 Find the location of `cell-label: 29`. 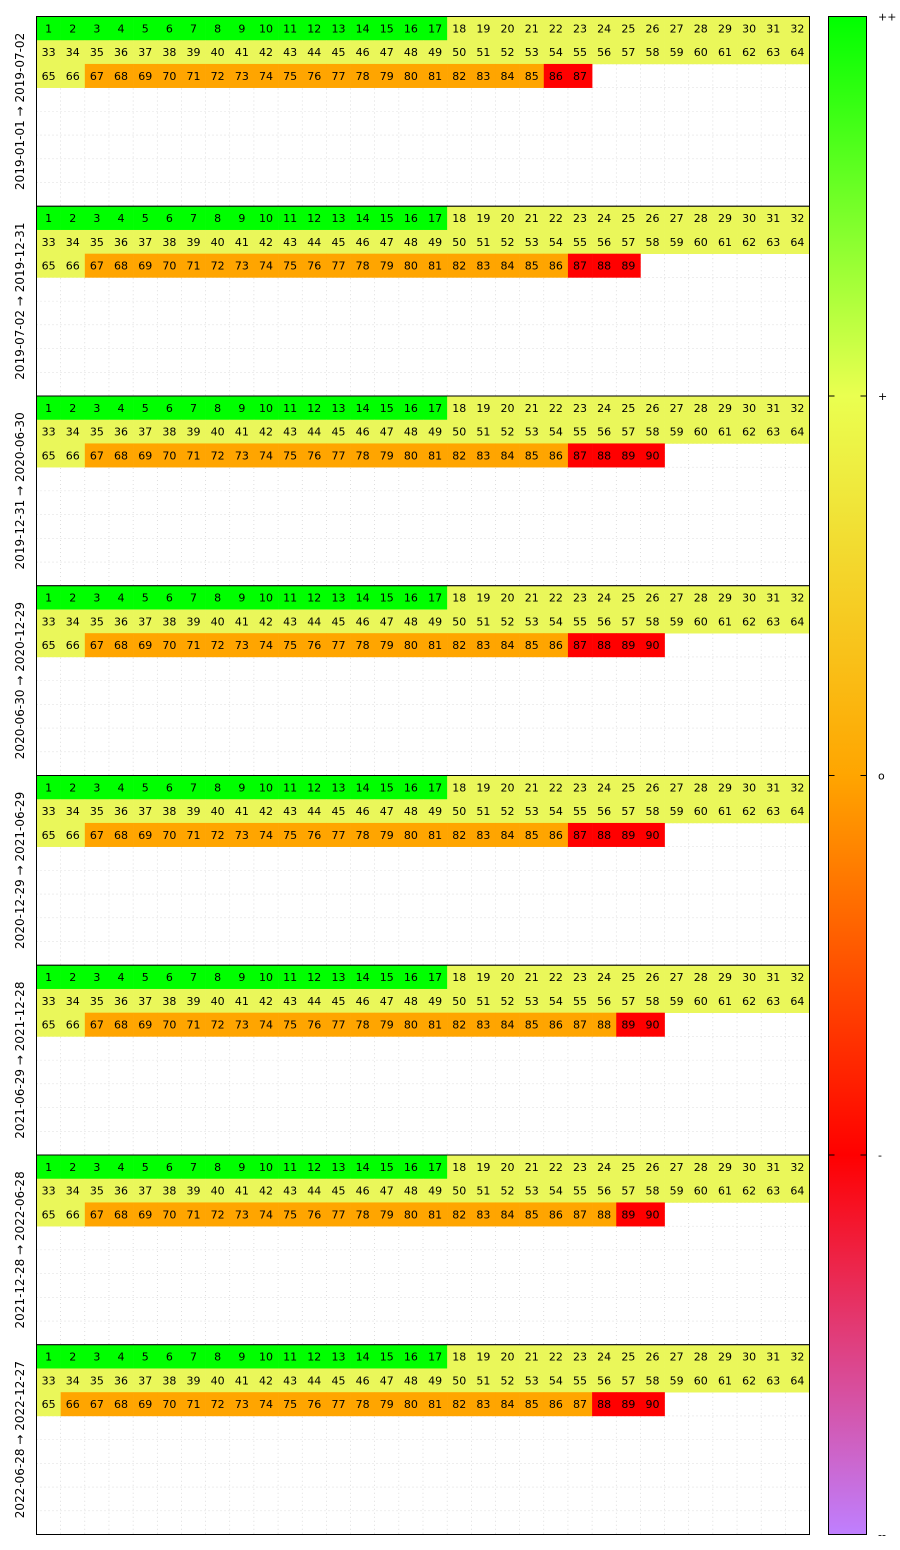

cell-label: 29 is located at coordinates (725, 408).